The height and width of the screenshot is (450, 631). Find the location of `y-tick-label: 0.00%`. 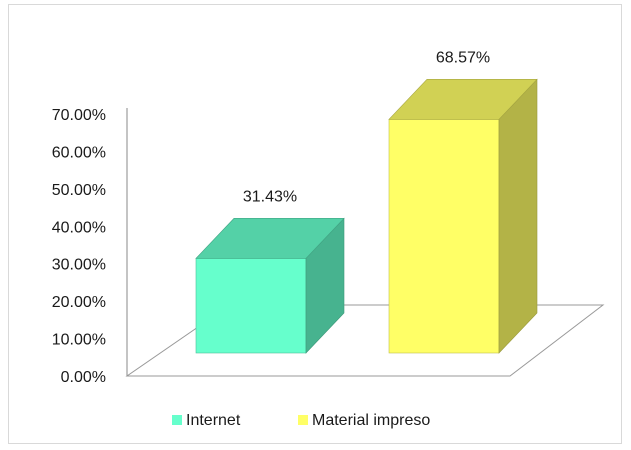

y-tick-label: 0.00% is located at coordinates (83, 377).